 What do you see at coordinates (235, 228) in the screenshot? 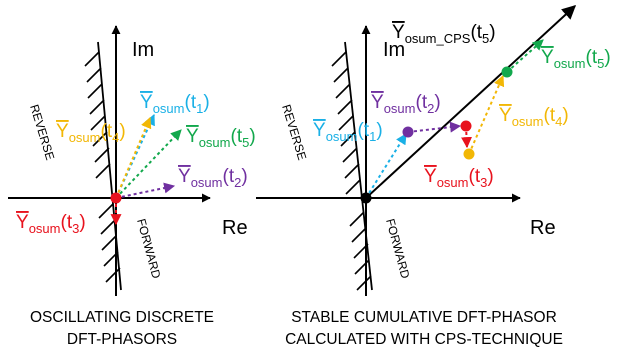
I see `left-re-label: Re` at bounding box center [235, 228].